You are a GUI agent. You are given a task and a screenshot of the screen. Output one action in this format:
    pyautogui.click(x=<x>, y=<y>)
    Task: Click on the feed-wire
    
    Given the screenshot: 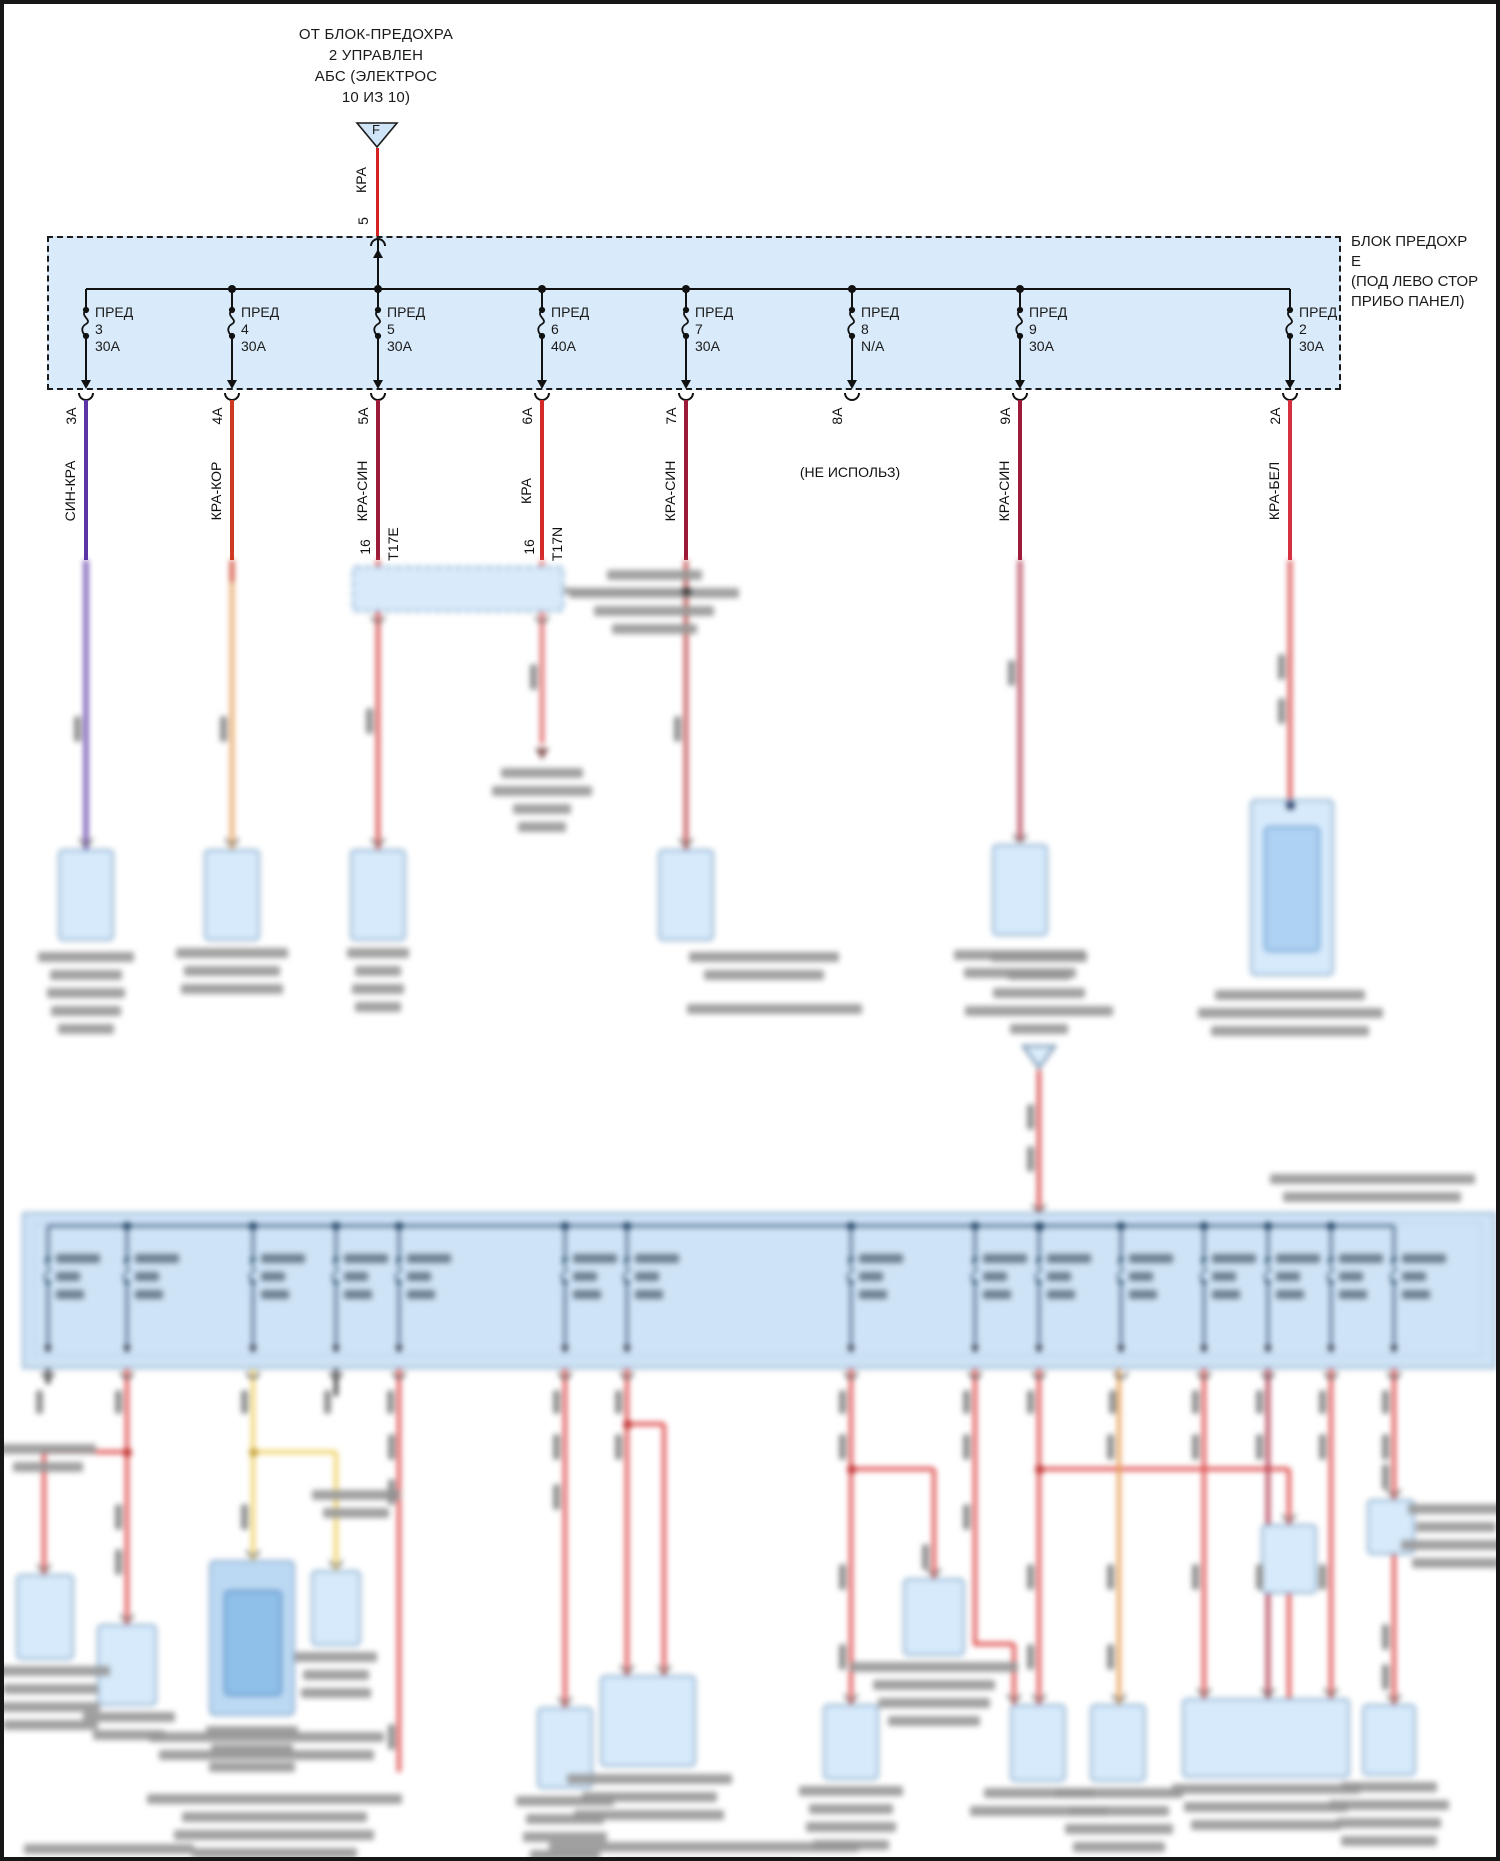 What is the action you would take?
    pyautogui.click(x=377, y=192)
    